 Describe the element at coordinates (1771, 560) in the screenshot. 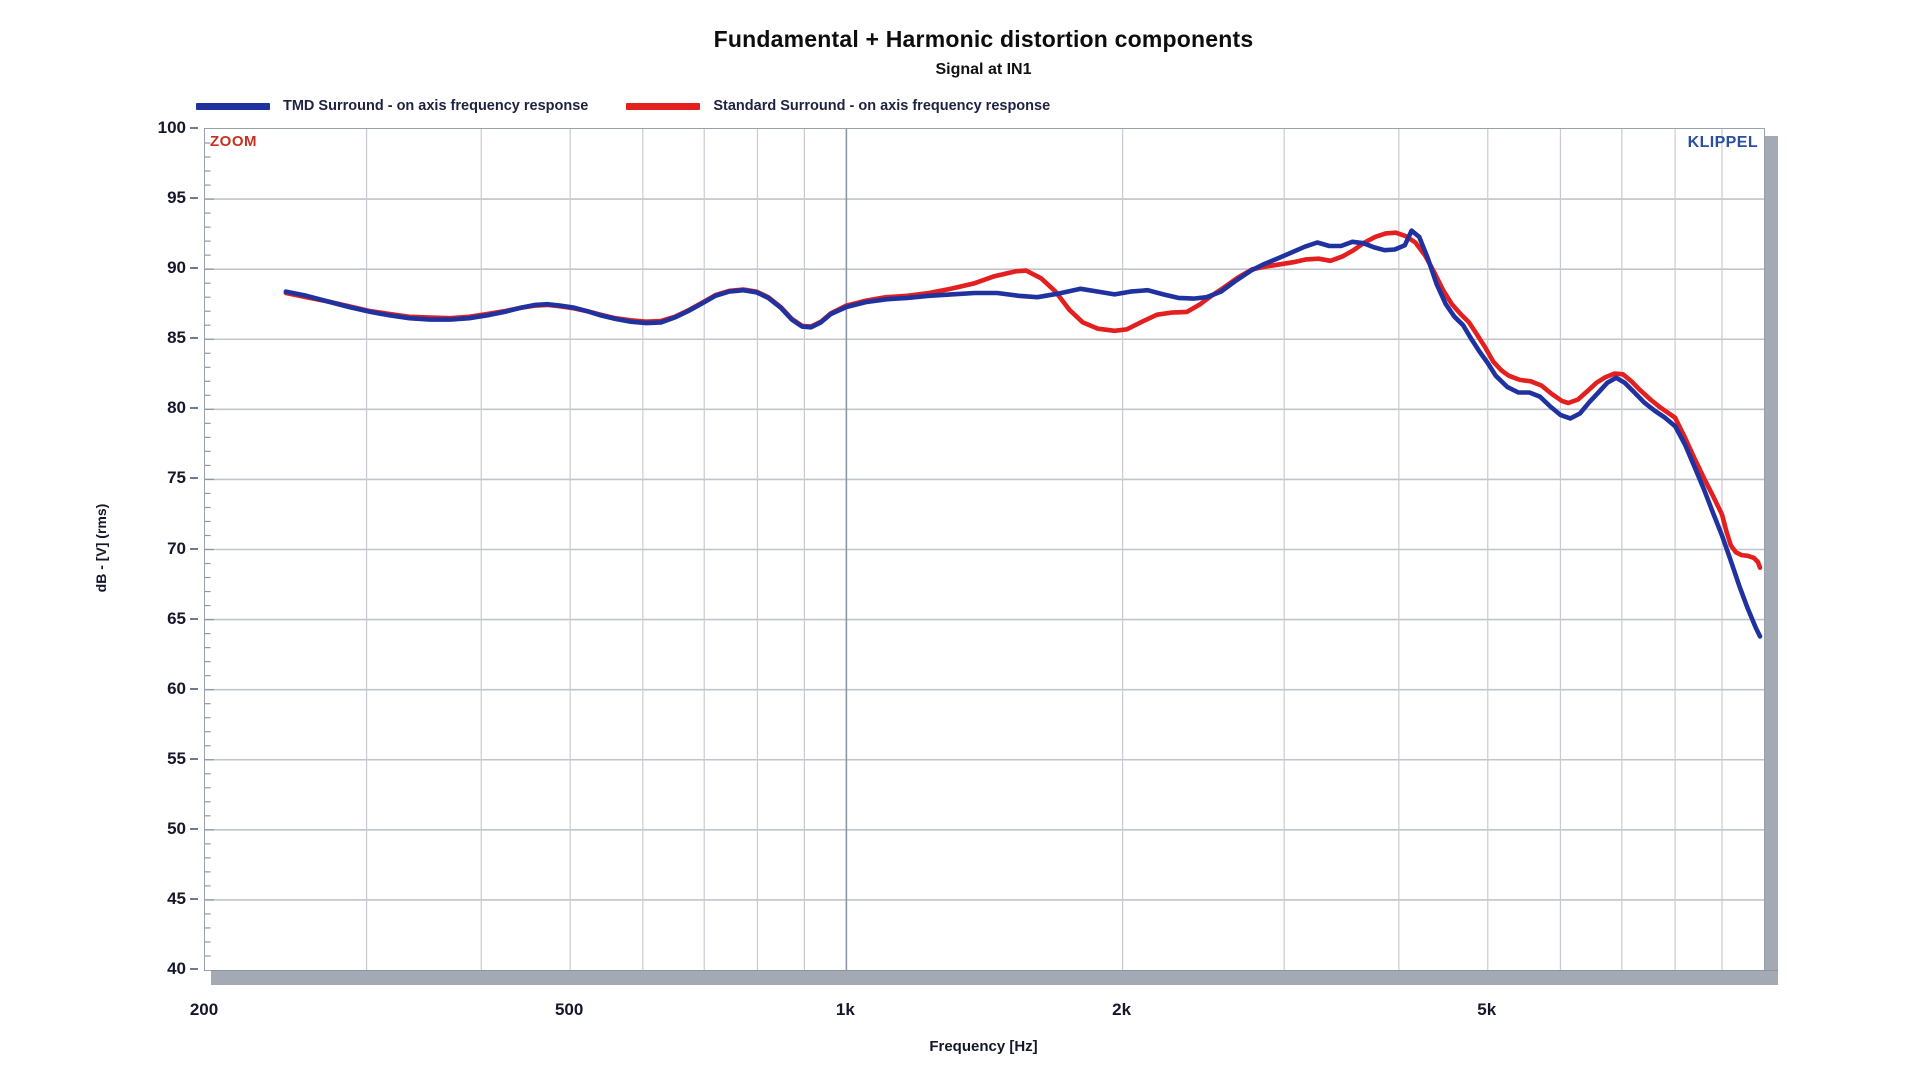

I see `plot-shadow-right` at that location.